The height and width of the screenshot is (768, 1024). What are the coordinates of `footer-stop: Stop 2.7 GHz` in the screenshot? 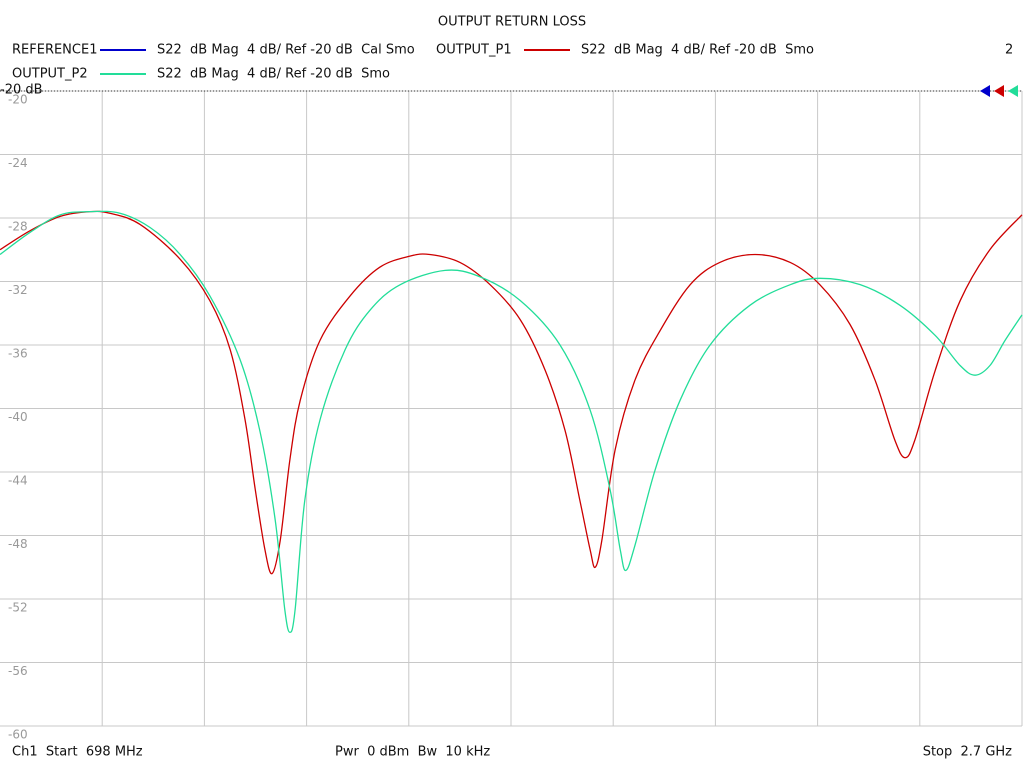 It's located at (967, 752).